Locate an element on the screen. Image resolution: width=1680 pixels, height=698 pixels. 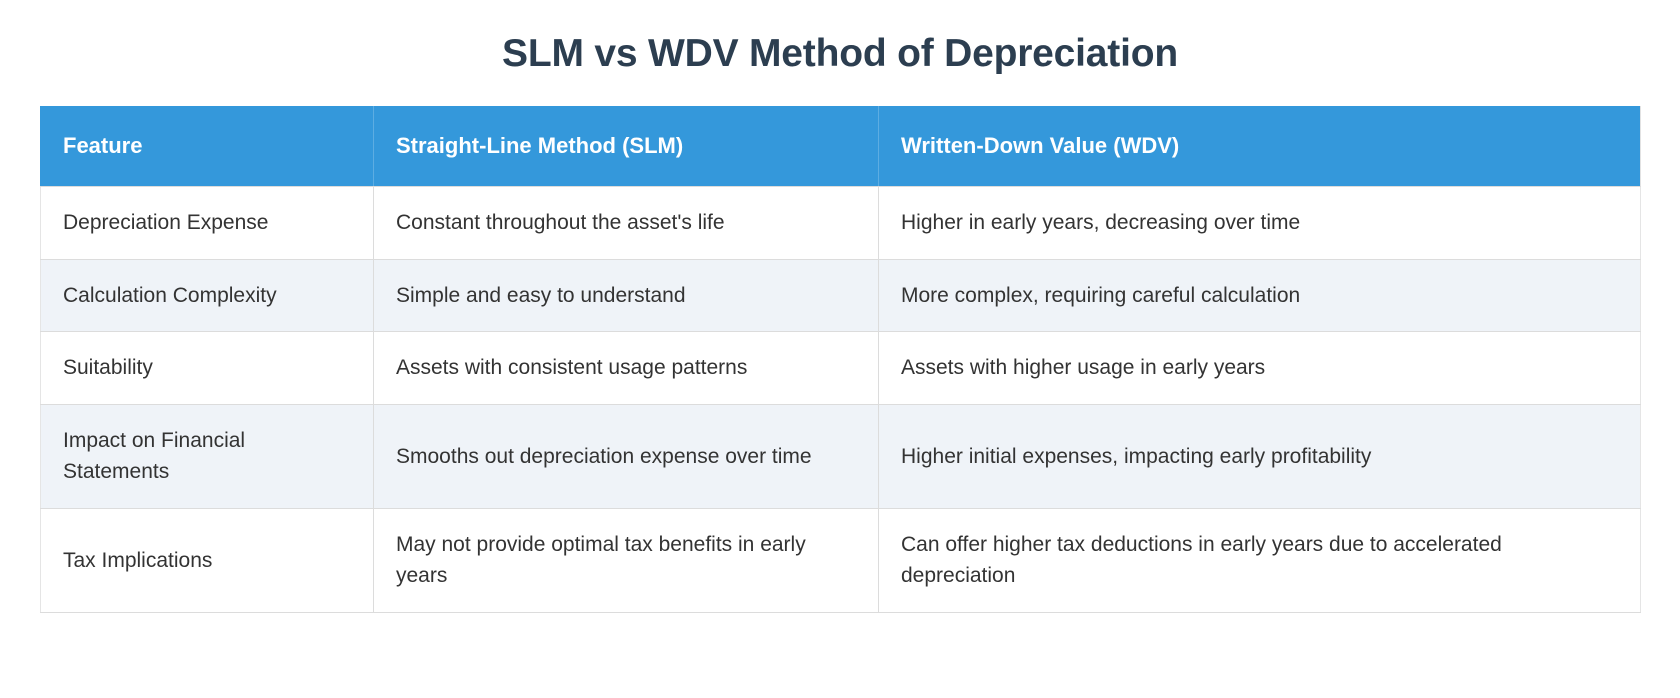
cell-wdv: Assets with higher usage in early years is located at coordinates (1259, 368).